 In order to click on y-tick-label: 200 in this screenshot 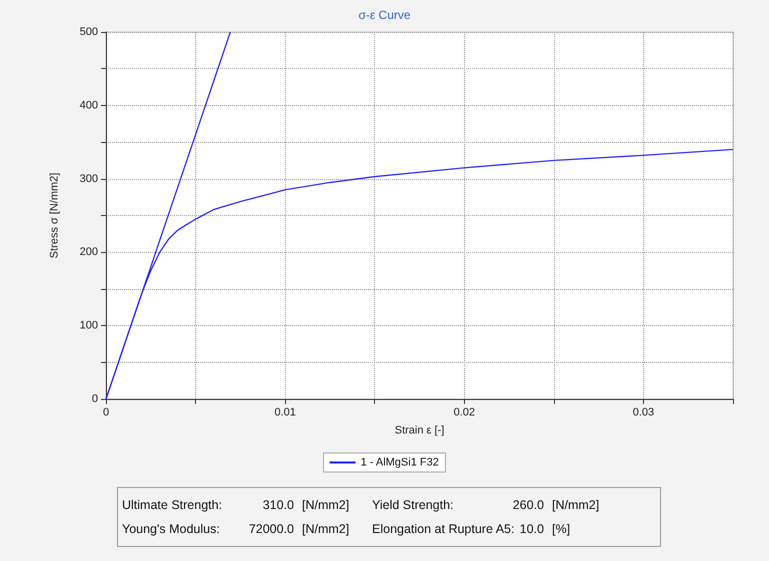, I will do `click(89, 252)`.